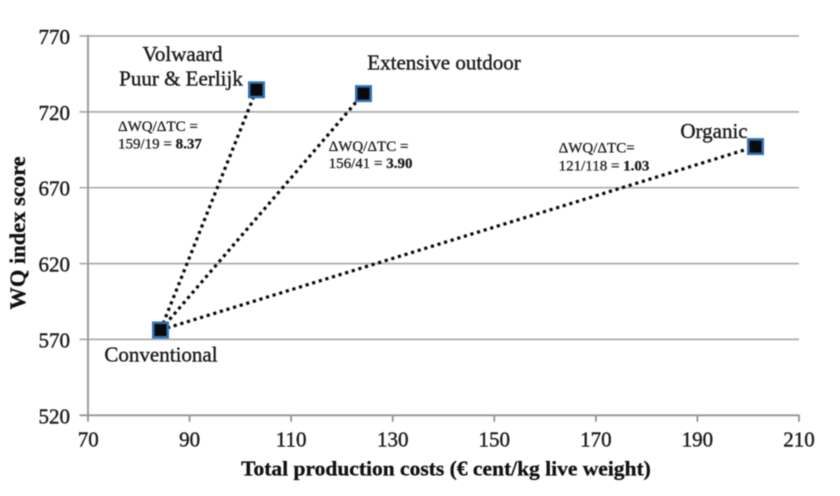  I want to click on svg-text: 720, so click(55, 113).